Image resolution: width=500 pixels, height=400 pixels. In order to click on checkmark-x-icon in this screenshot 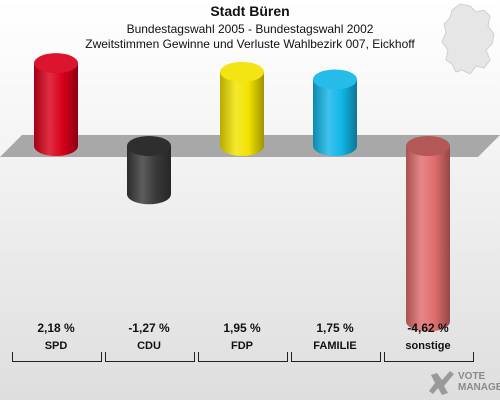, I will do `click(441, 383)`.